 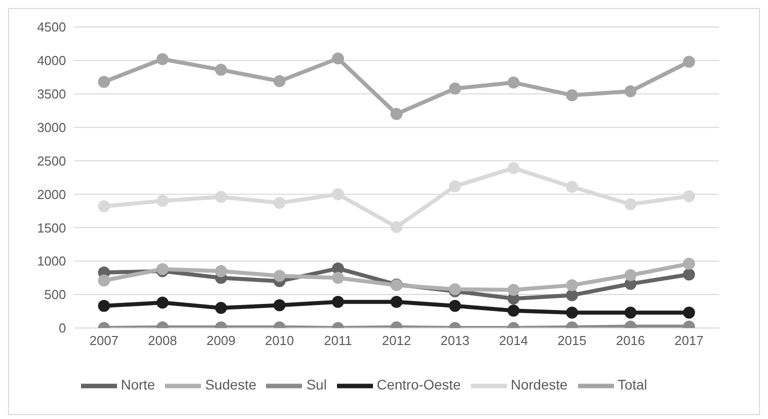 What do you see at coordinates (104, 340) in the screenshot?
I see `x-tick-label: 2007` at bounding box center [104, 340].